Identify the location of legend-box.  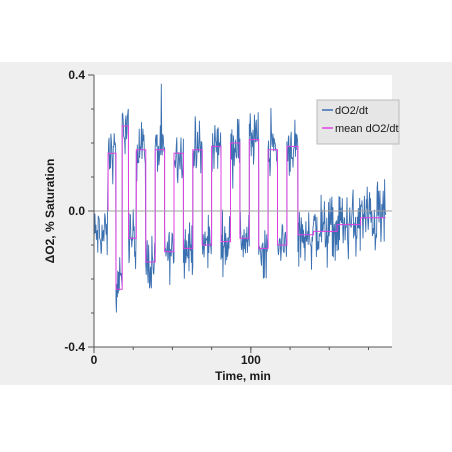
(358, 122).